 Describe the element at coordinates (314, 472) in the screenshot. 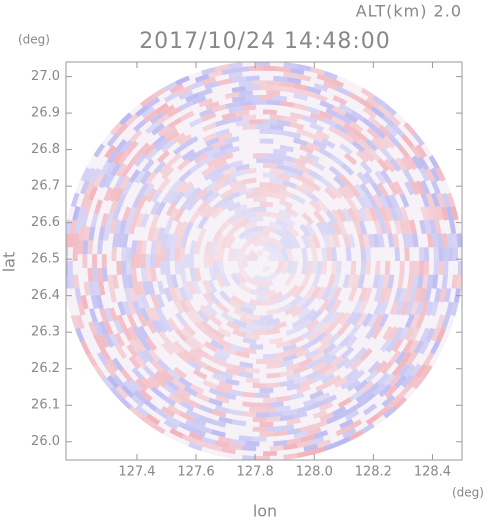

I see `x-tick-label: 128.0` at that location.